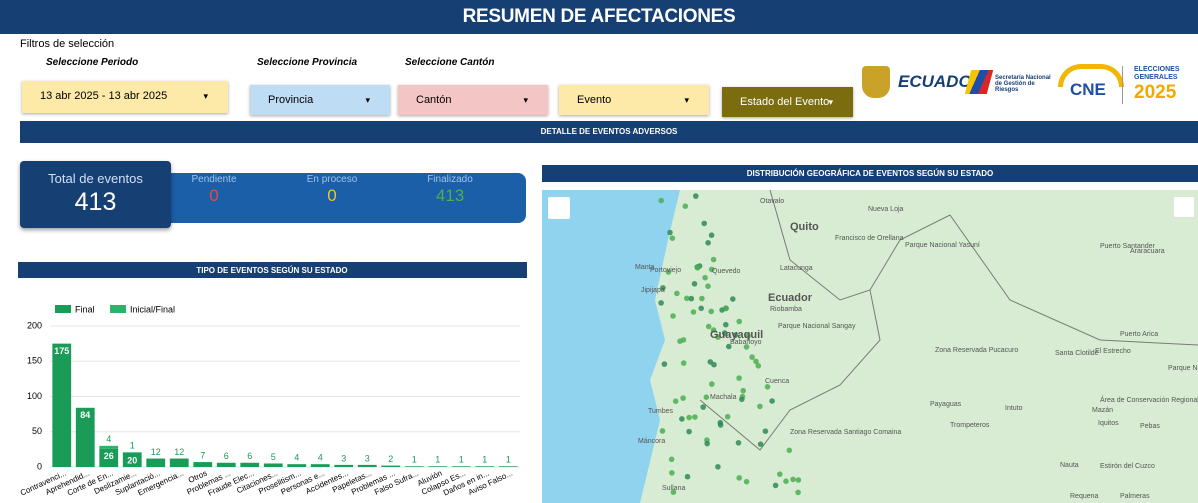  What do you see at coordinates (450, 62) in the screenshot?
I see `filter-label: Seleccione Cantón` at bounding box center [450, 62].